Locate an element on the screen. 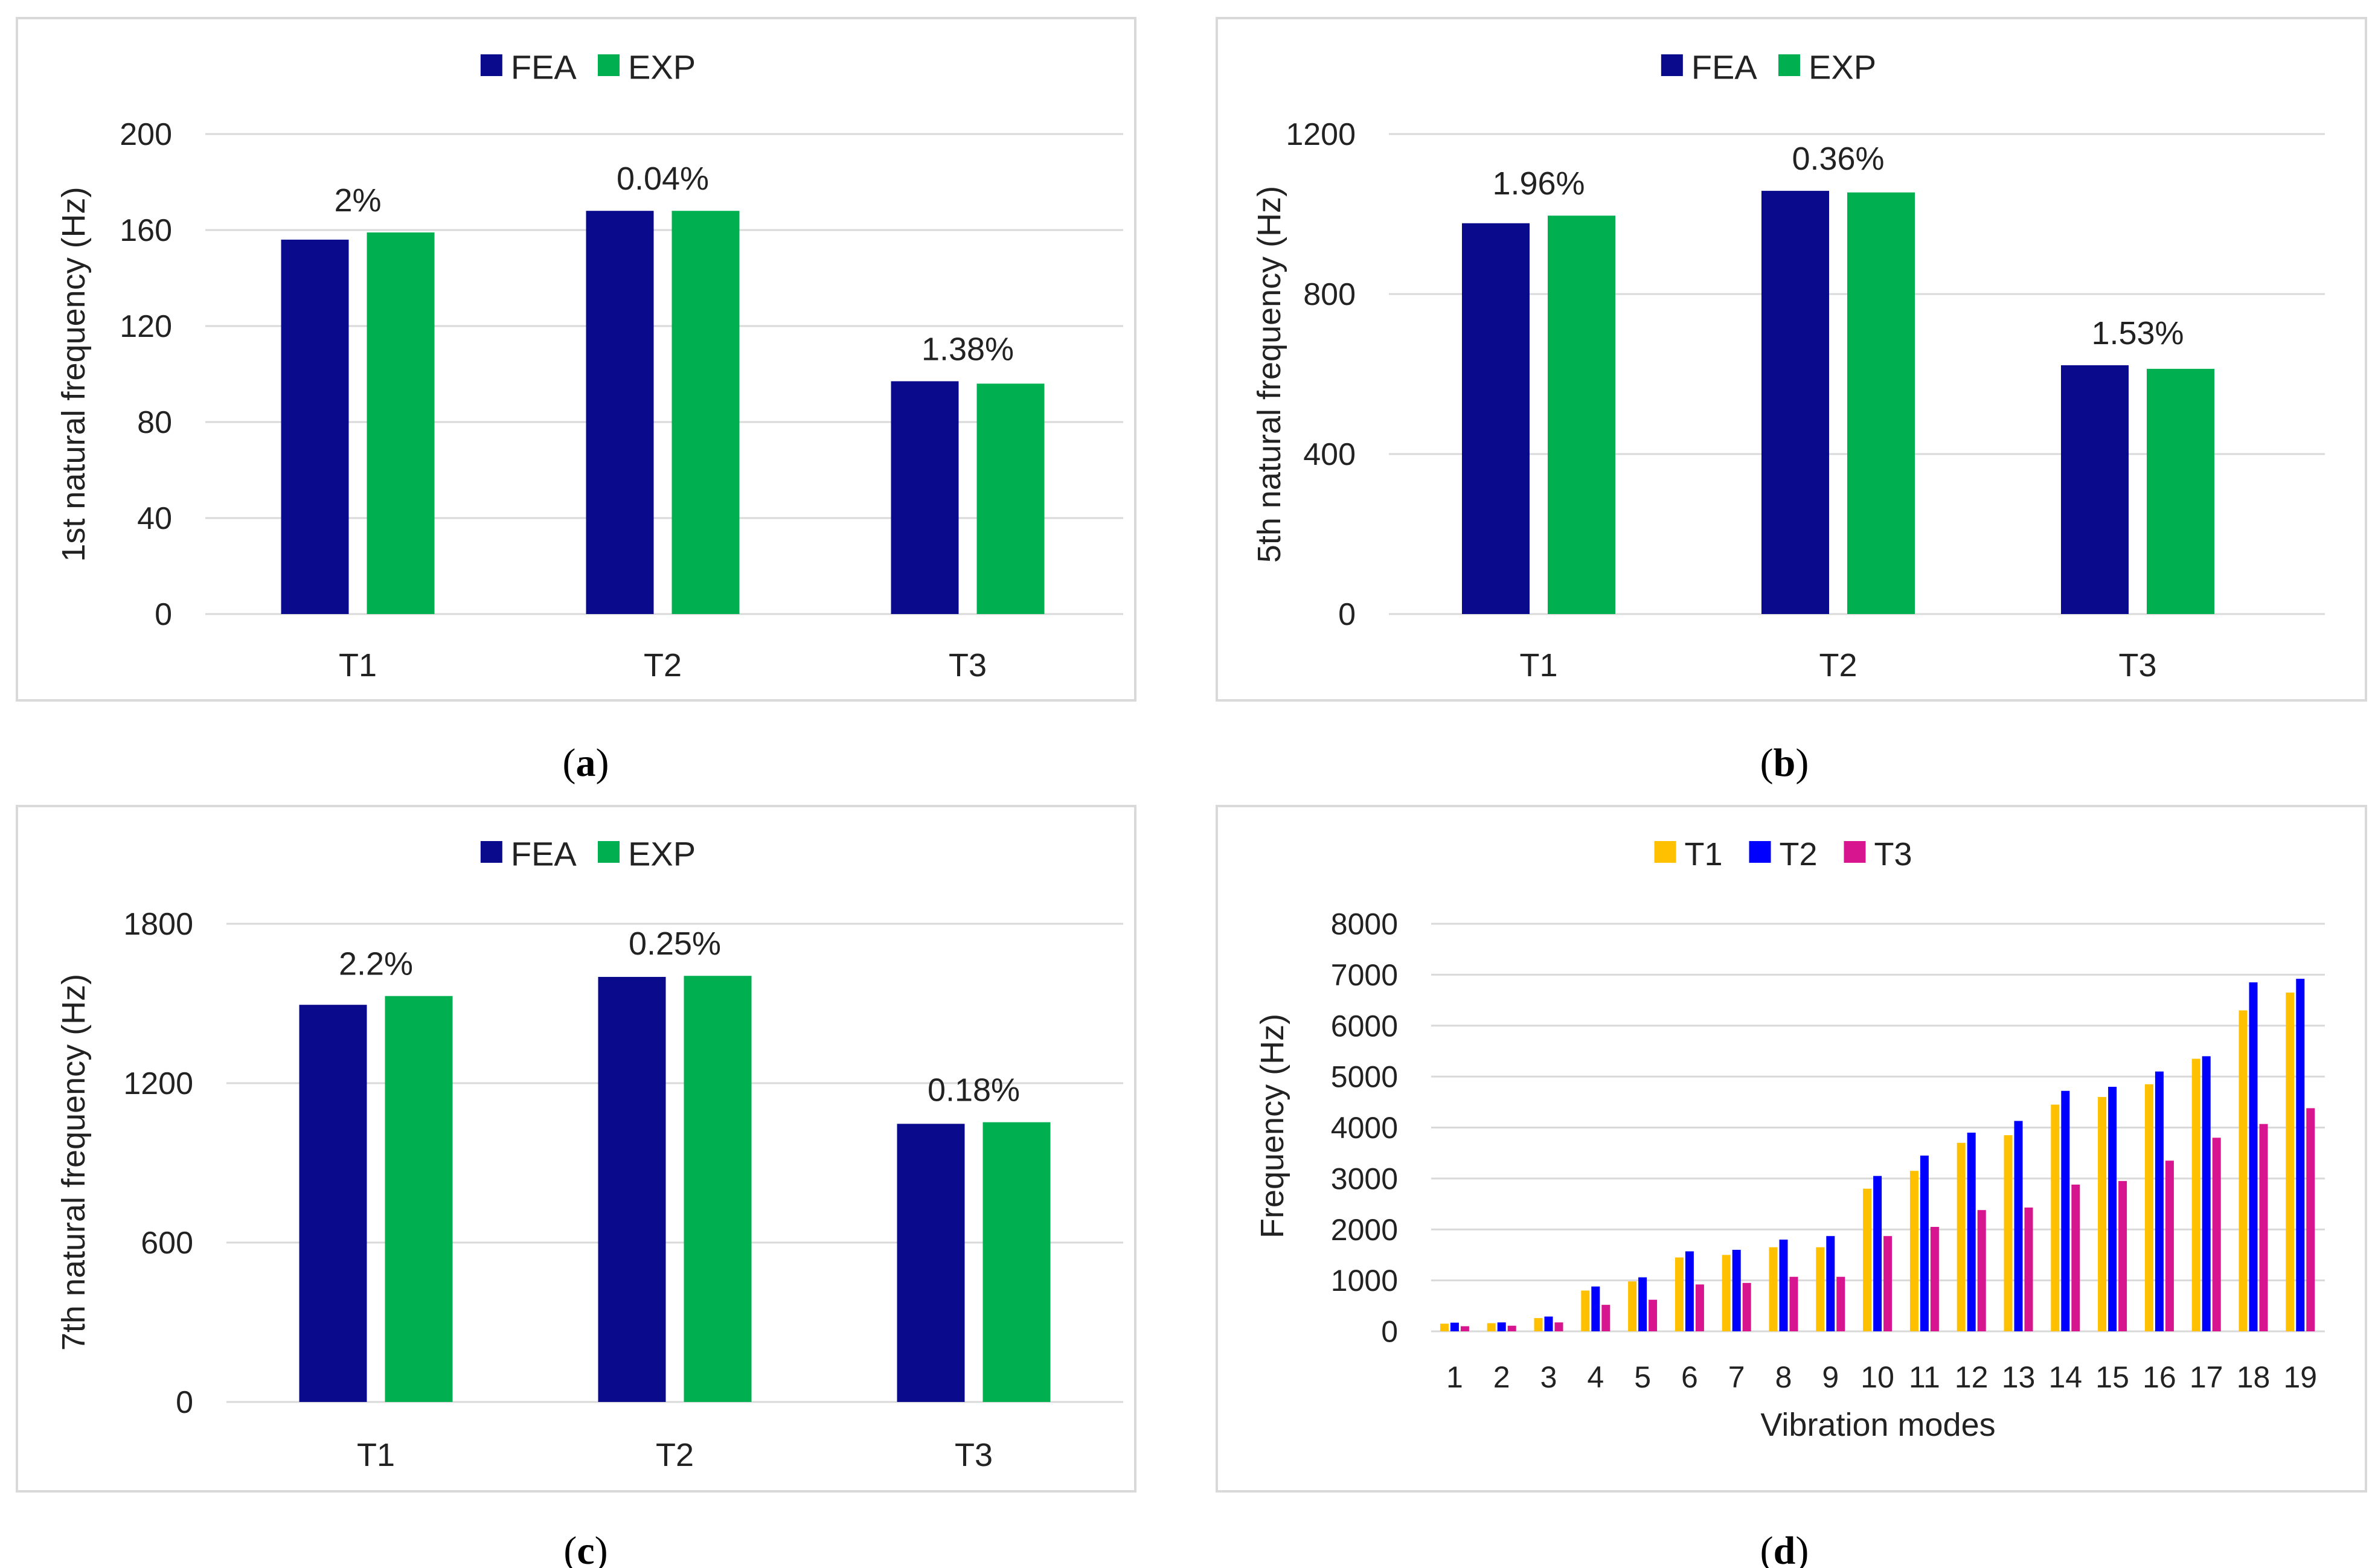 Image resolution: width=2375 pixels, height=1568 pixels. y-axis-label: 1st natural frequency (Hz) is located at coordinates (74, 374).